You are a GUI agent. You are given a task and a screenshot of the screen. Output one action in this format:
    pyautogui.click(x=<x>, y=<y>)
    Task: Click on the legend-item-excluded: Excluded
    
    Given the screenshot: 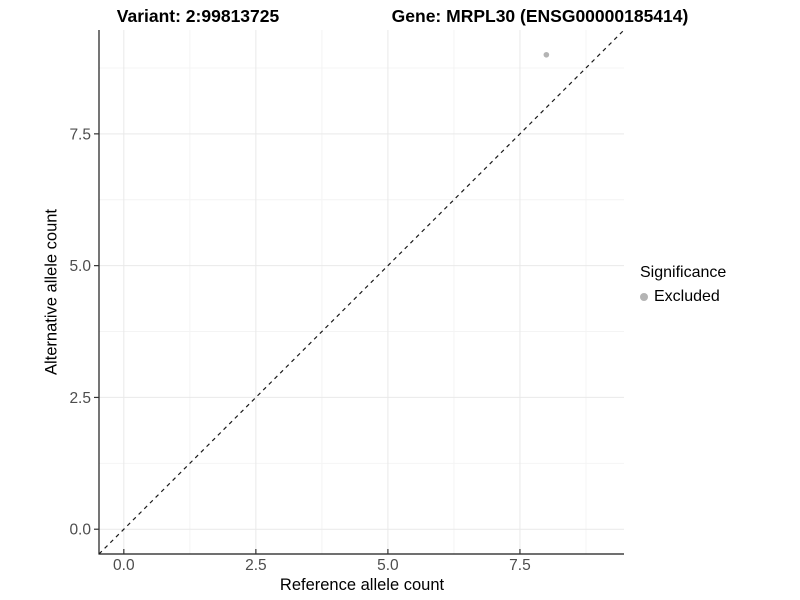 What is the action you would take?
    pyautogui.click(x=683, y=297)
    